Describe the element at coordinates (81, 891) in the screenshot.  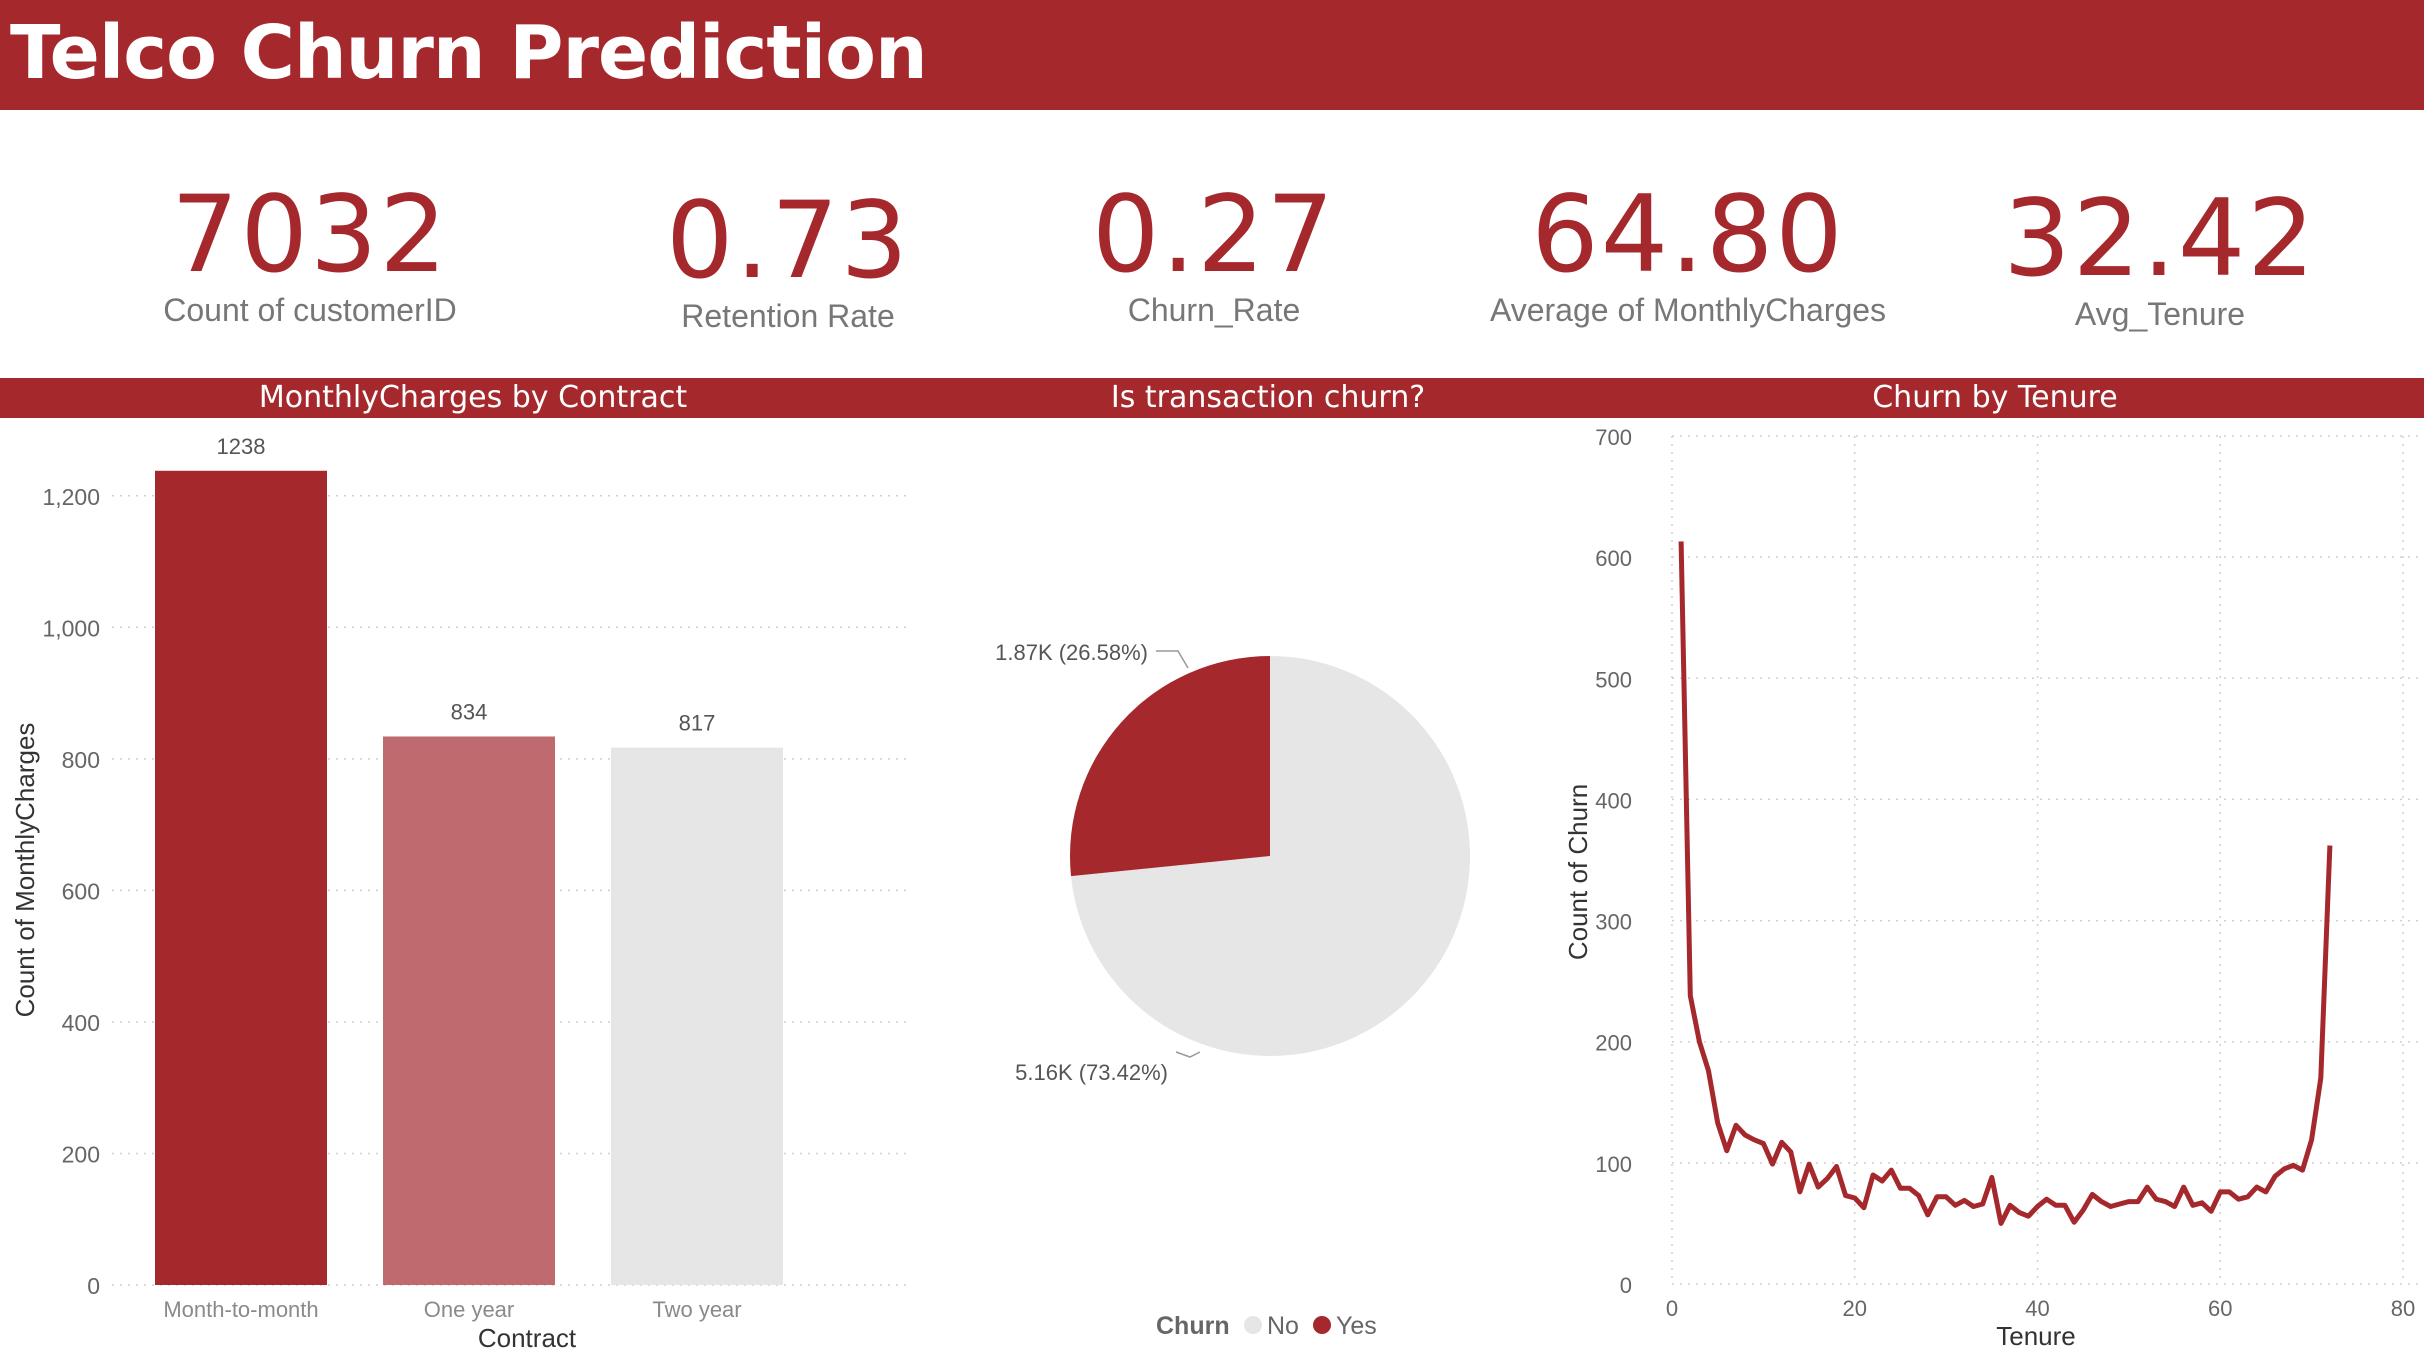
I see `bar-y-tick-label: 600` at that location.